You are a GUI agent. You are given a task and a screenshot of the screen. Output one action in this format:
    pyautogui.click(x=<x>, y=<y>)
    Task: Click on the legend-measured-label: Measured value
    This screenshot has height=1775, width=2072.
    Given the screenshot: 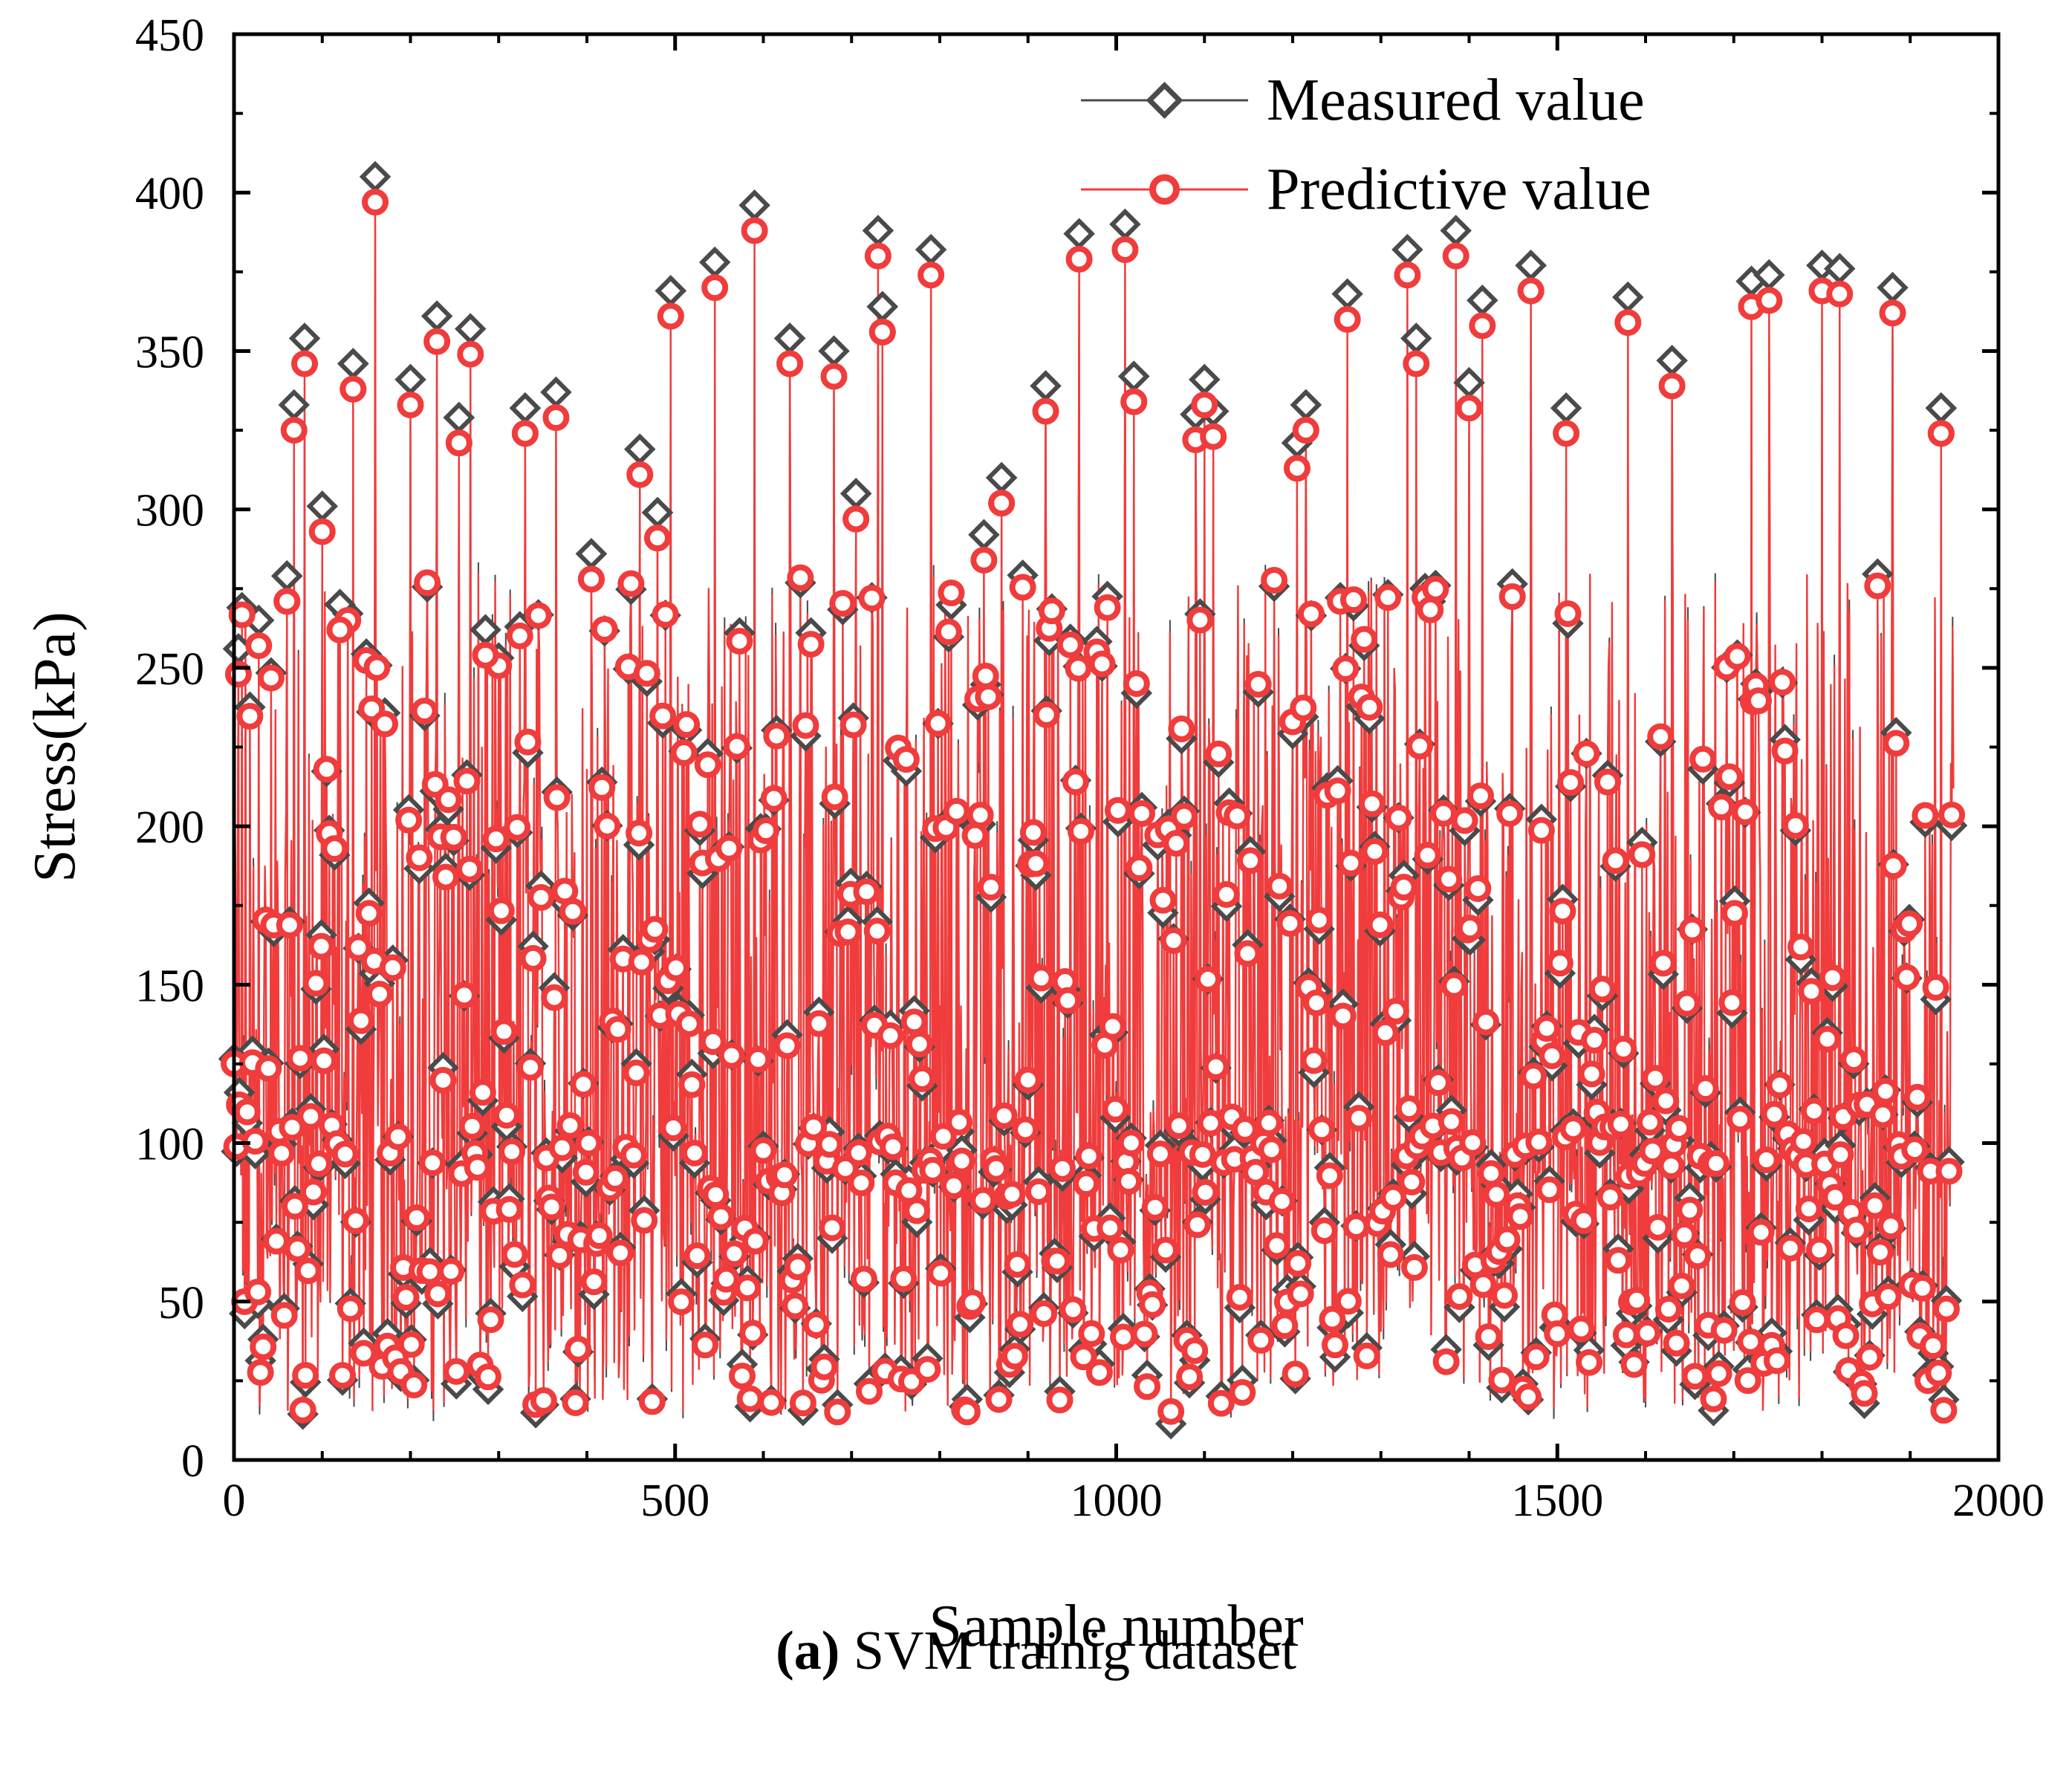 What is the action you would take?
    pyautogui.click(x=1456, y=100)
    